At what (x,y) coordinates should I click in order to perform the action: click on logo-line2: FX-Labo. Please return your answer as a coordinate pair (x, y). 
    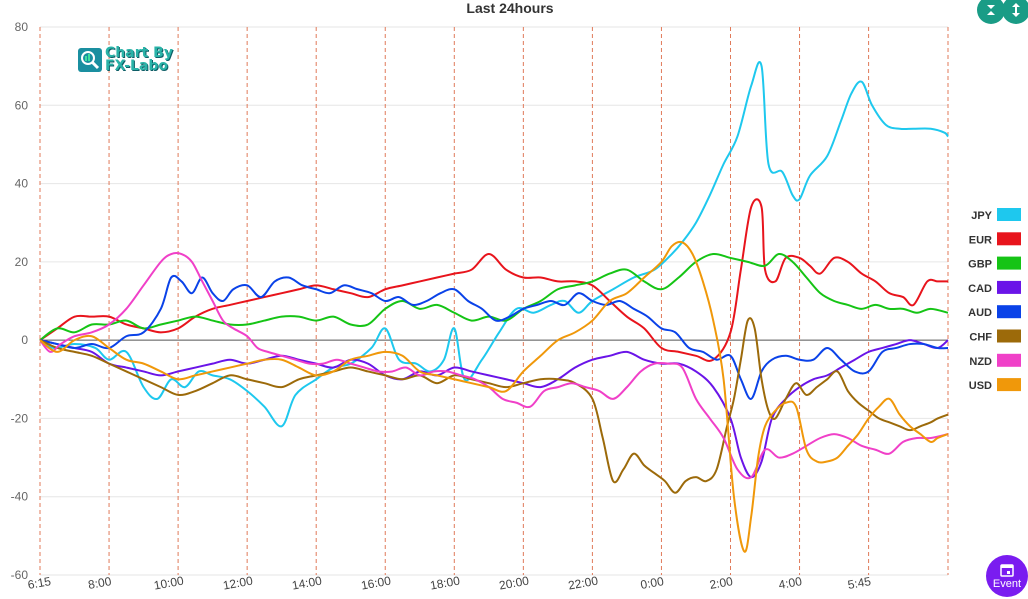
    Looking at the image, I should click on (137, 66).